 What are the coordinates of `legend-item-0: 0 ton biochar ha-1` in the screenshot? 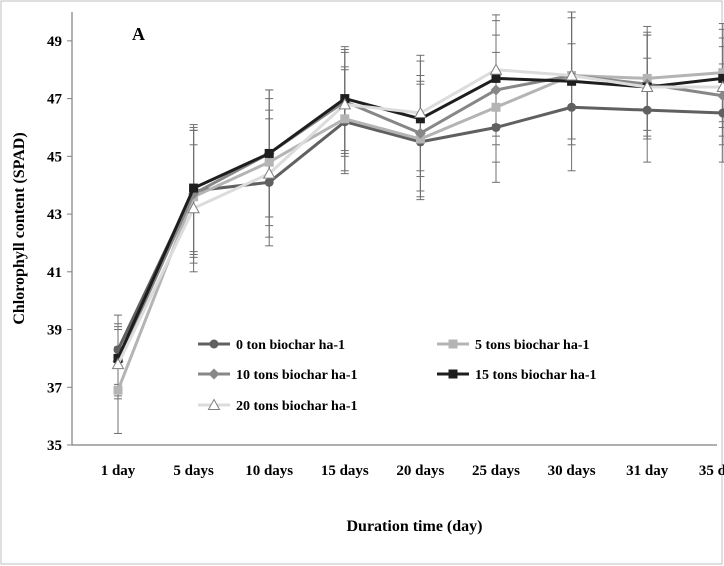 It's located at (271, 345).